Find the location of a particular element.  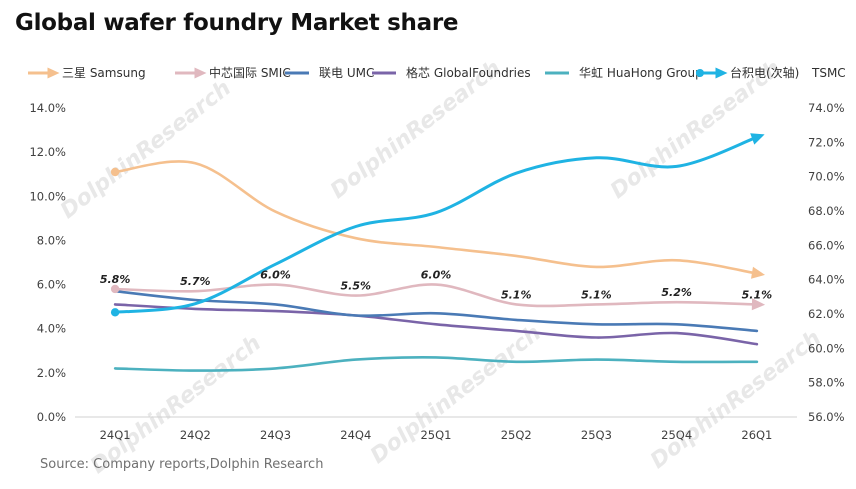

legend-entry-label: 联电 UMC is located at coordinates (346, 73).